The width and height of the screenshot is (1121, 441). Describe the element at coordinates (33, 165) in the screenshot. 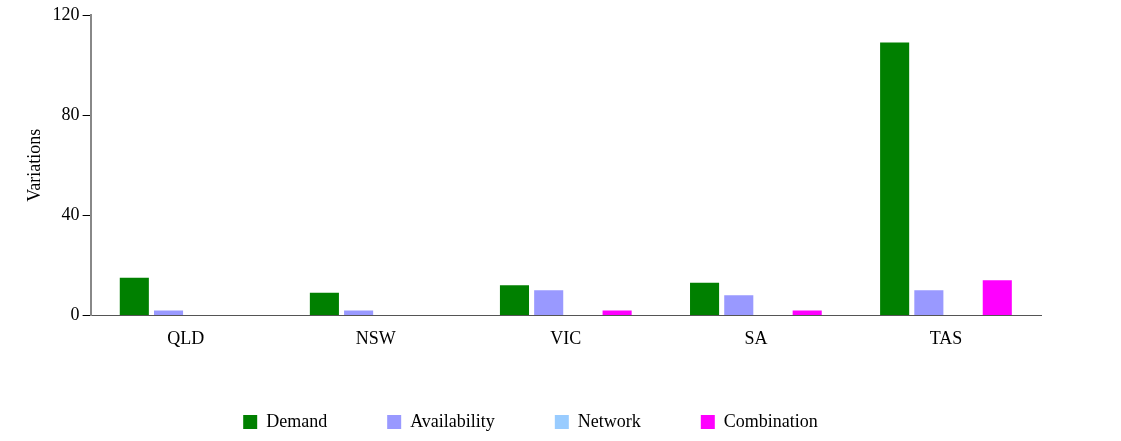

I see `y-axis-title: Variations` at that location.